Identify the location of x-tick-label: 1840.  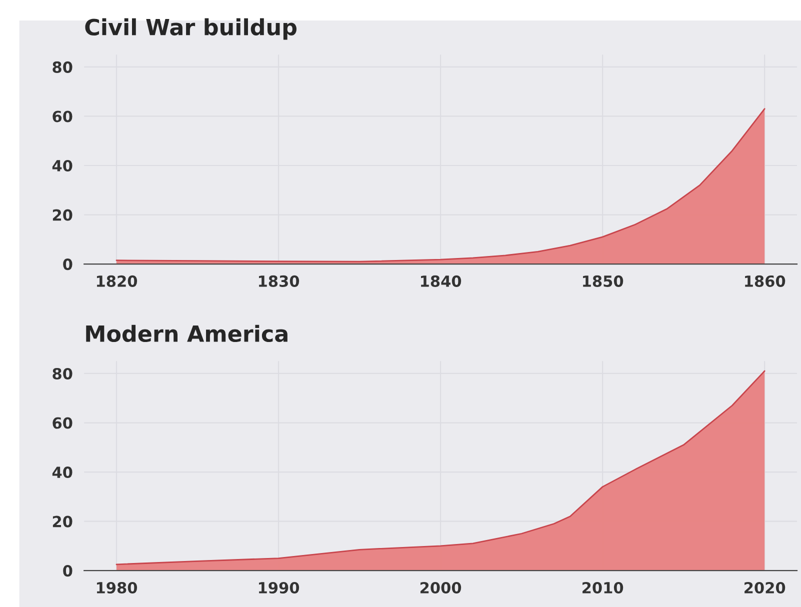
(441, 281).